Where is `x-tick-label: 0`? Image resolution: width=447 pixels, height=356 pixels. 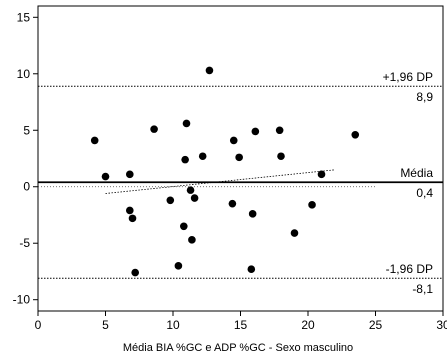 x-tick-label: 0 is located at coordinates (38, 325).